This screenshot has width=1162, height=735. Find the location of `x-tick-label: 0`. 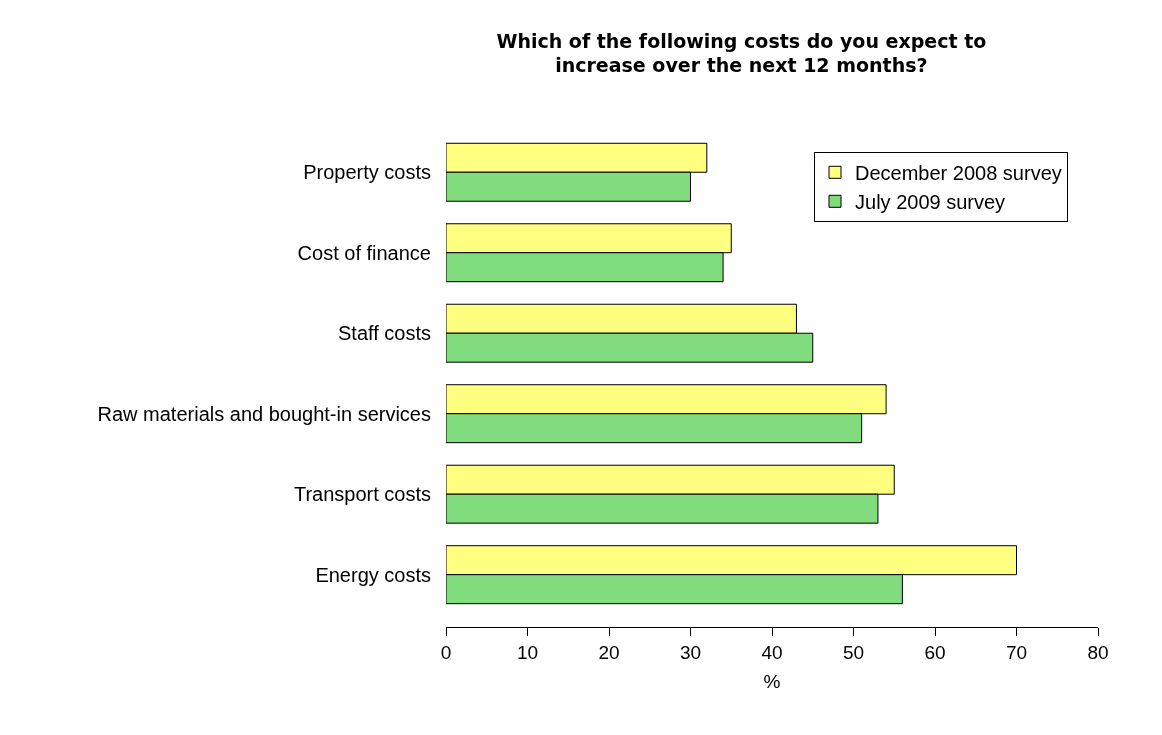

x-tick-label: 0 is located at coordinates (446, 652).